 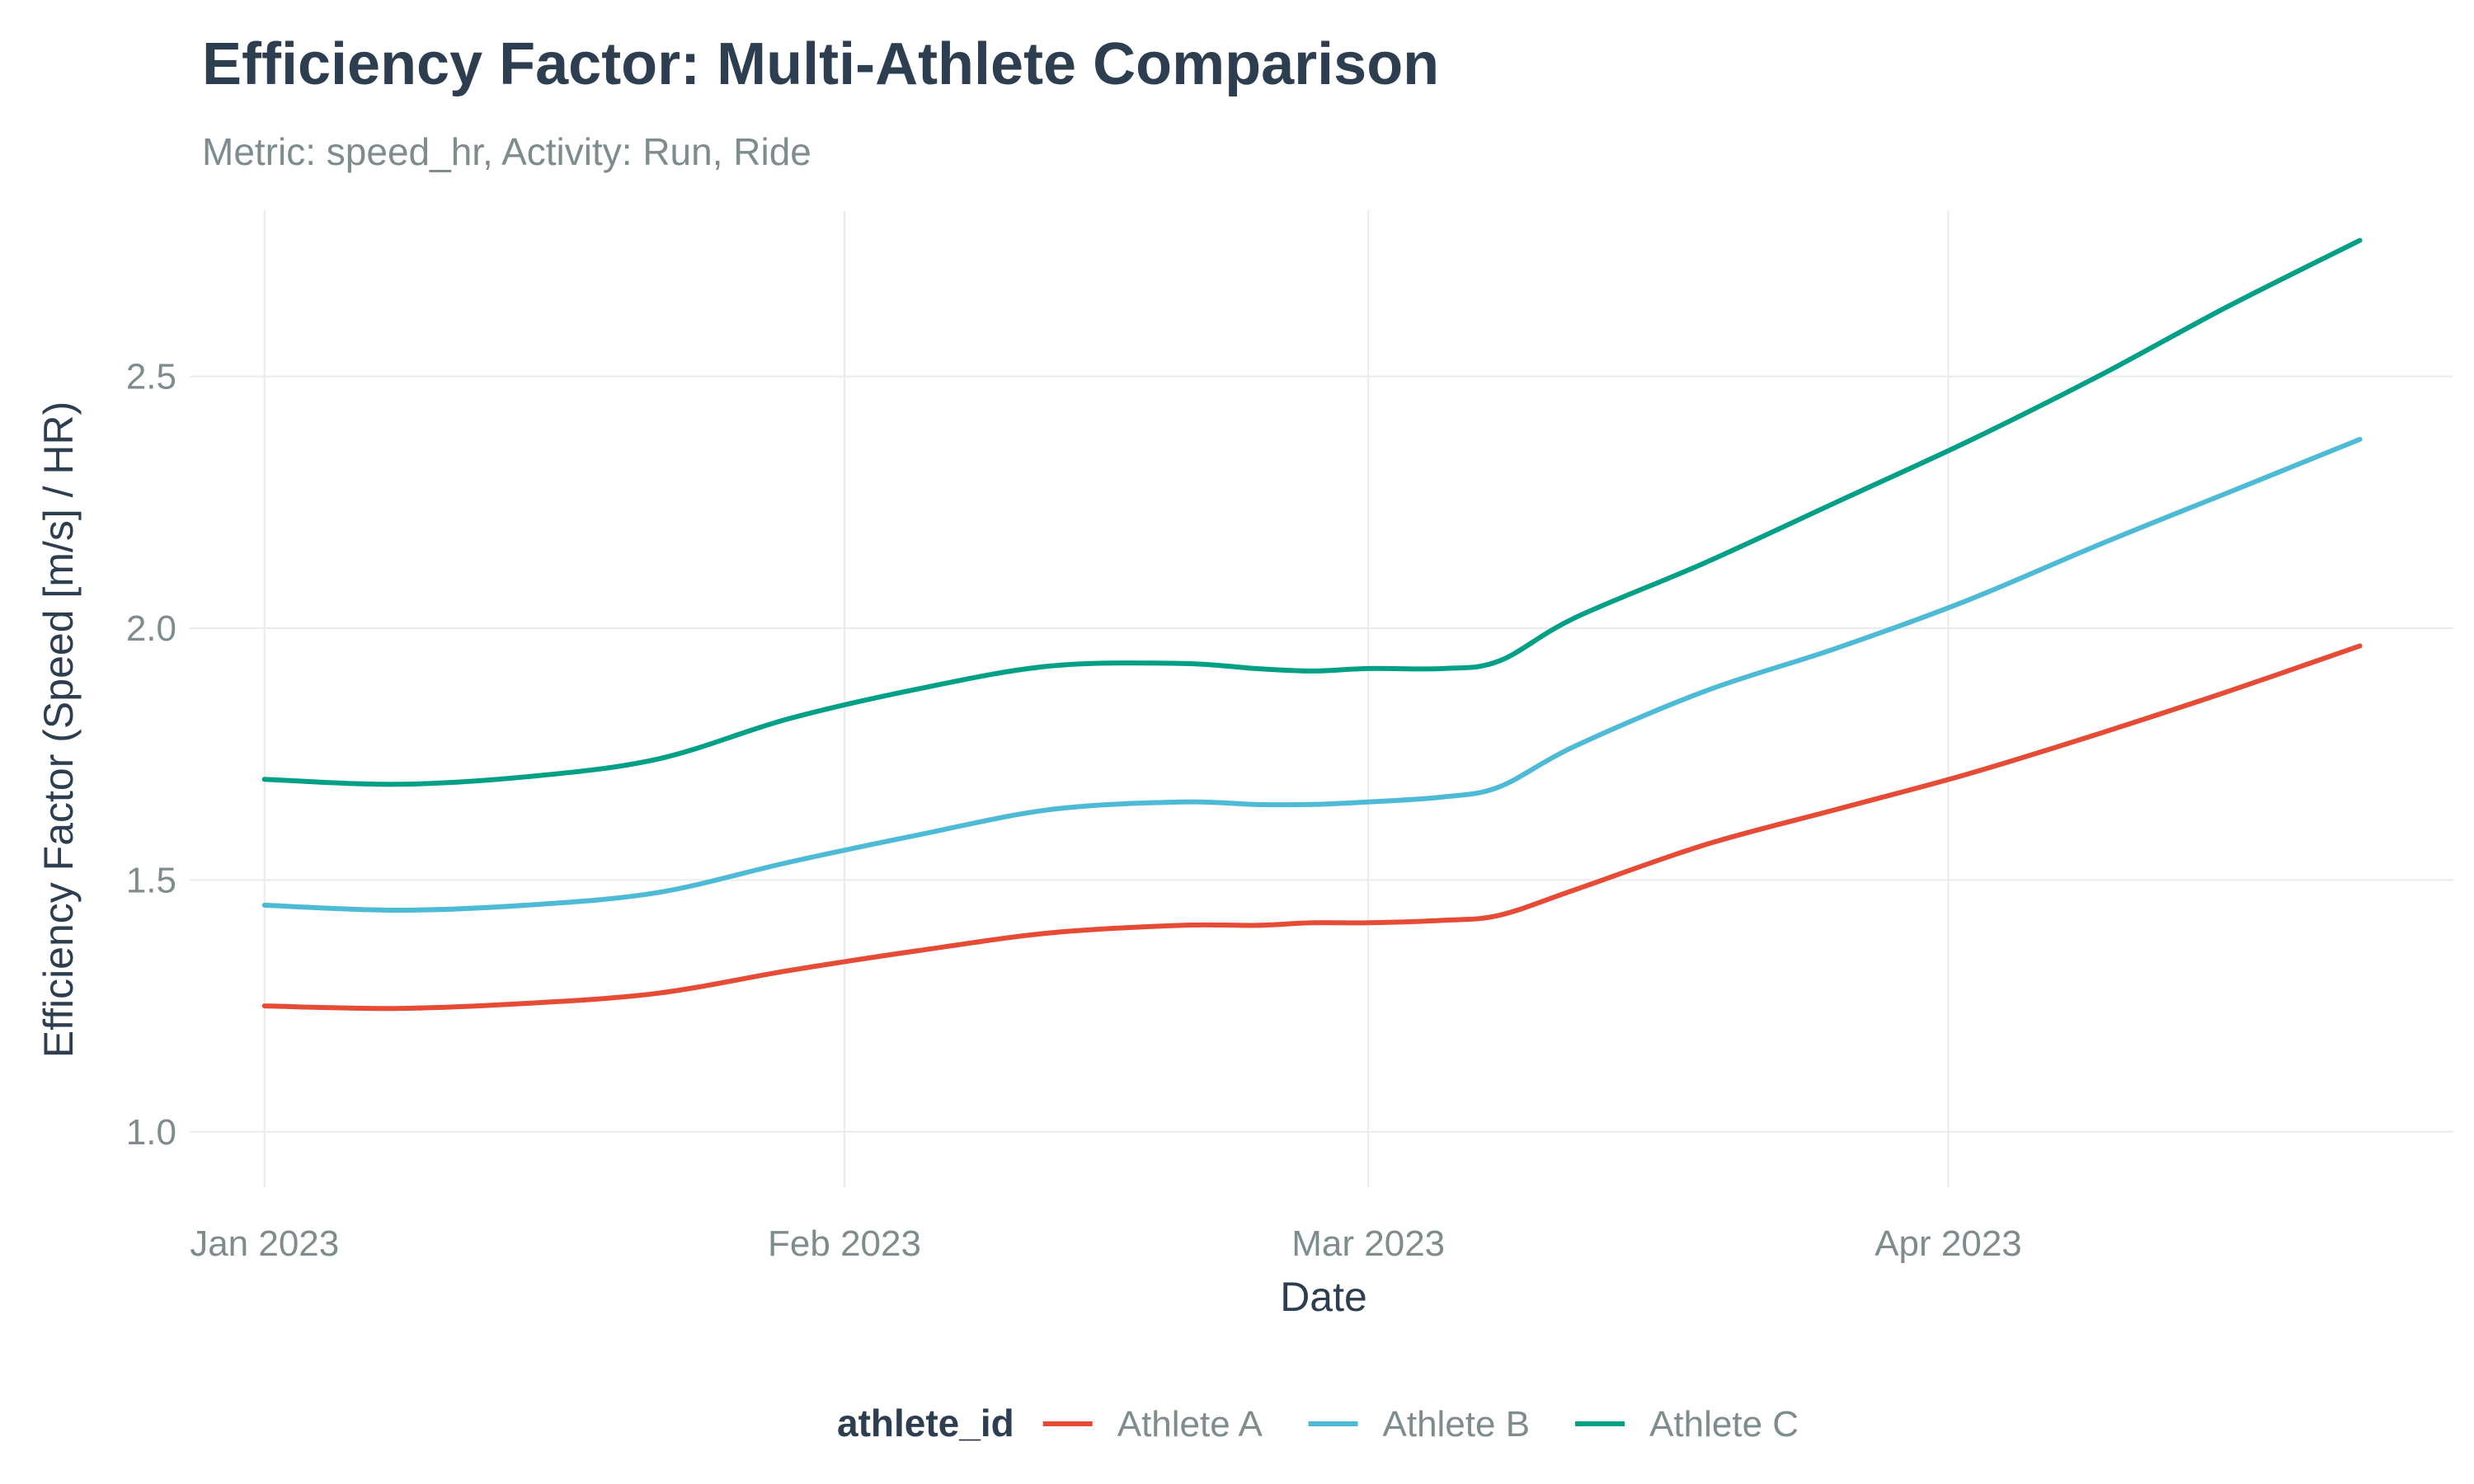 I want to click on legend-label: Athlete A, so click(x=1190, y=1424).